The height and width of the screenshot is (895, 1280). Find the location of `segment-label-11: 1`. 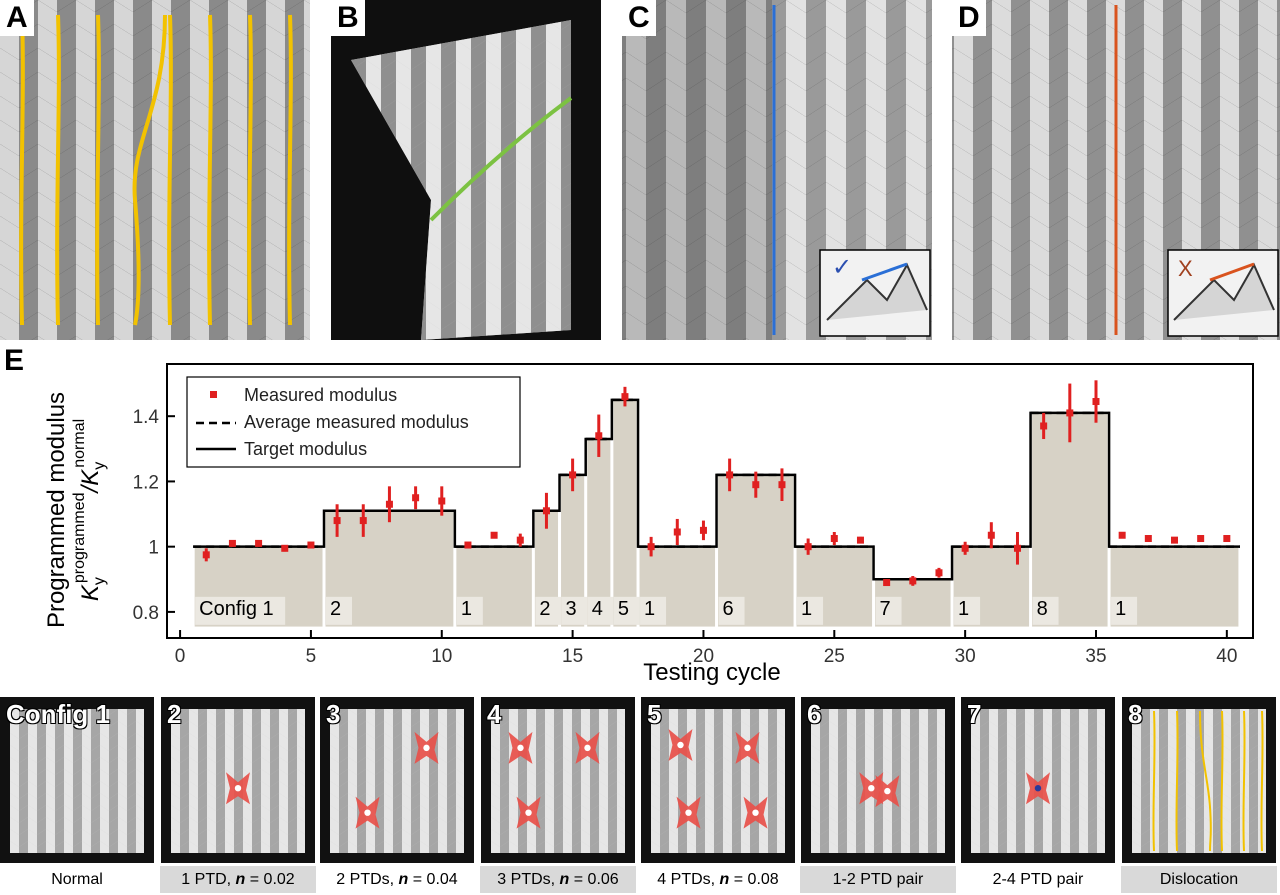

segment-label-11: 1 is located at coordinates (963, 609).